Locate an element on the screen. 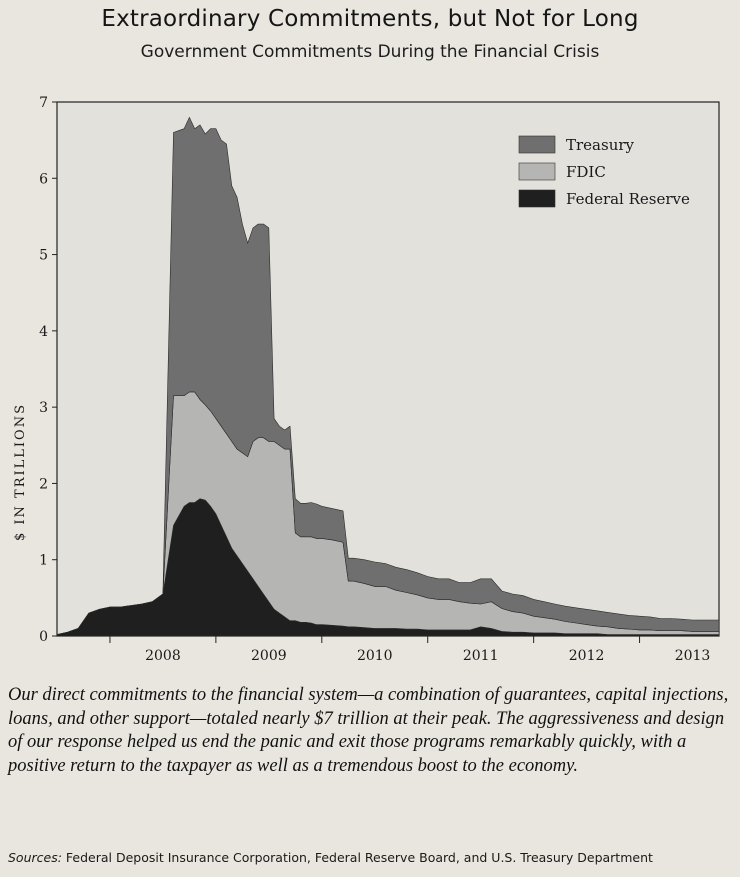 The width and height of the screenshot is (740, 877). y-tick-label: 0 is located at coordinates (43, 637).